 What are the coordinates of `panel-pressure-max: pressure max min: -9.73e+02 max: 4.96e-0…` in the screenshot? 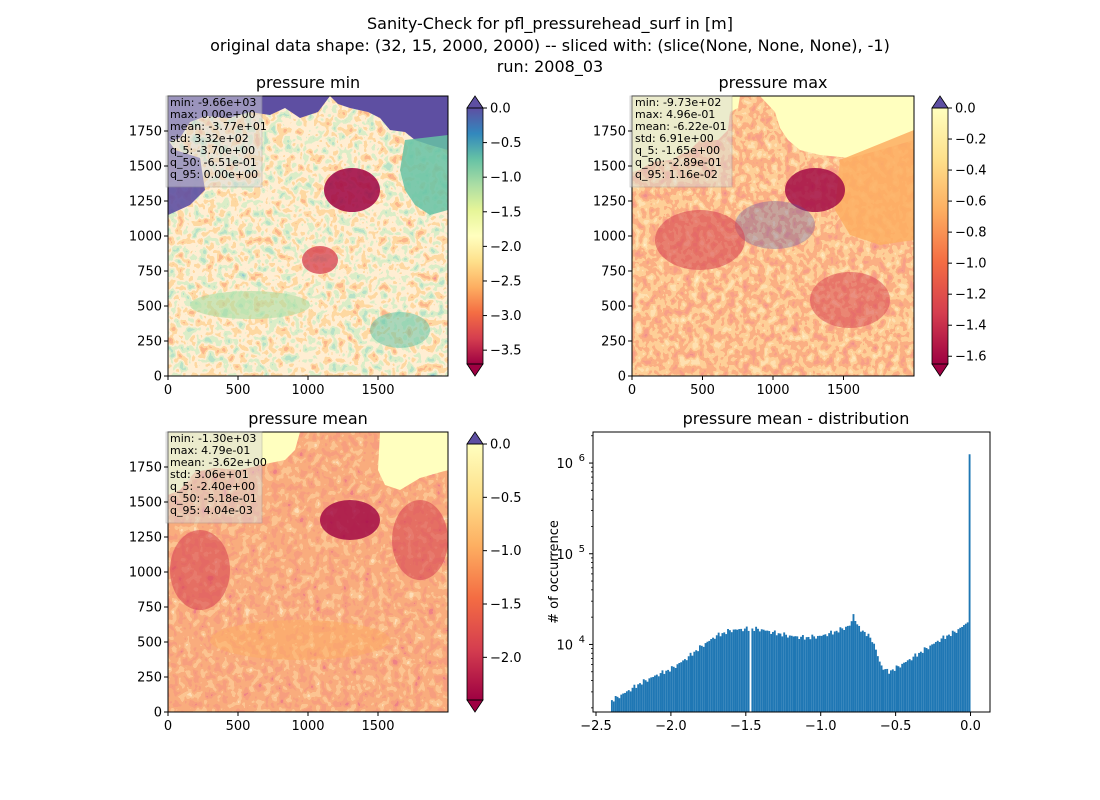 It's located at (790, 235).